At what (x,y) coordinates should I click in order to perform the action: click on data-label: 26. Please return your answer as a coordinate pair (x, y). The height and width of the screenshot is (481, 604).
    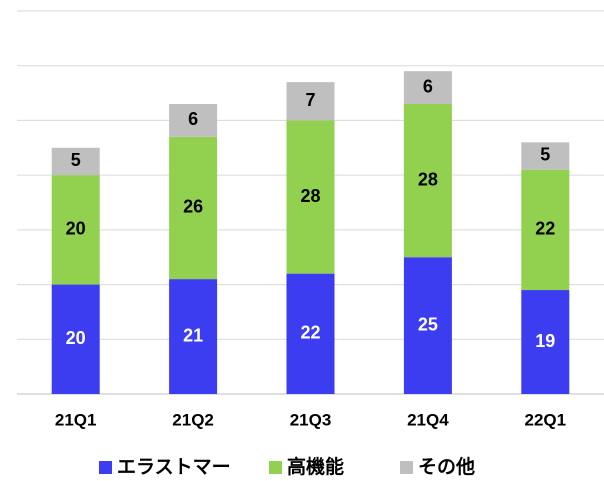
    Looking at the image, I should click on (193, 207).